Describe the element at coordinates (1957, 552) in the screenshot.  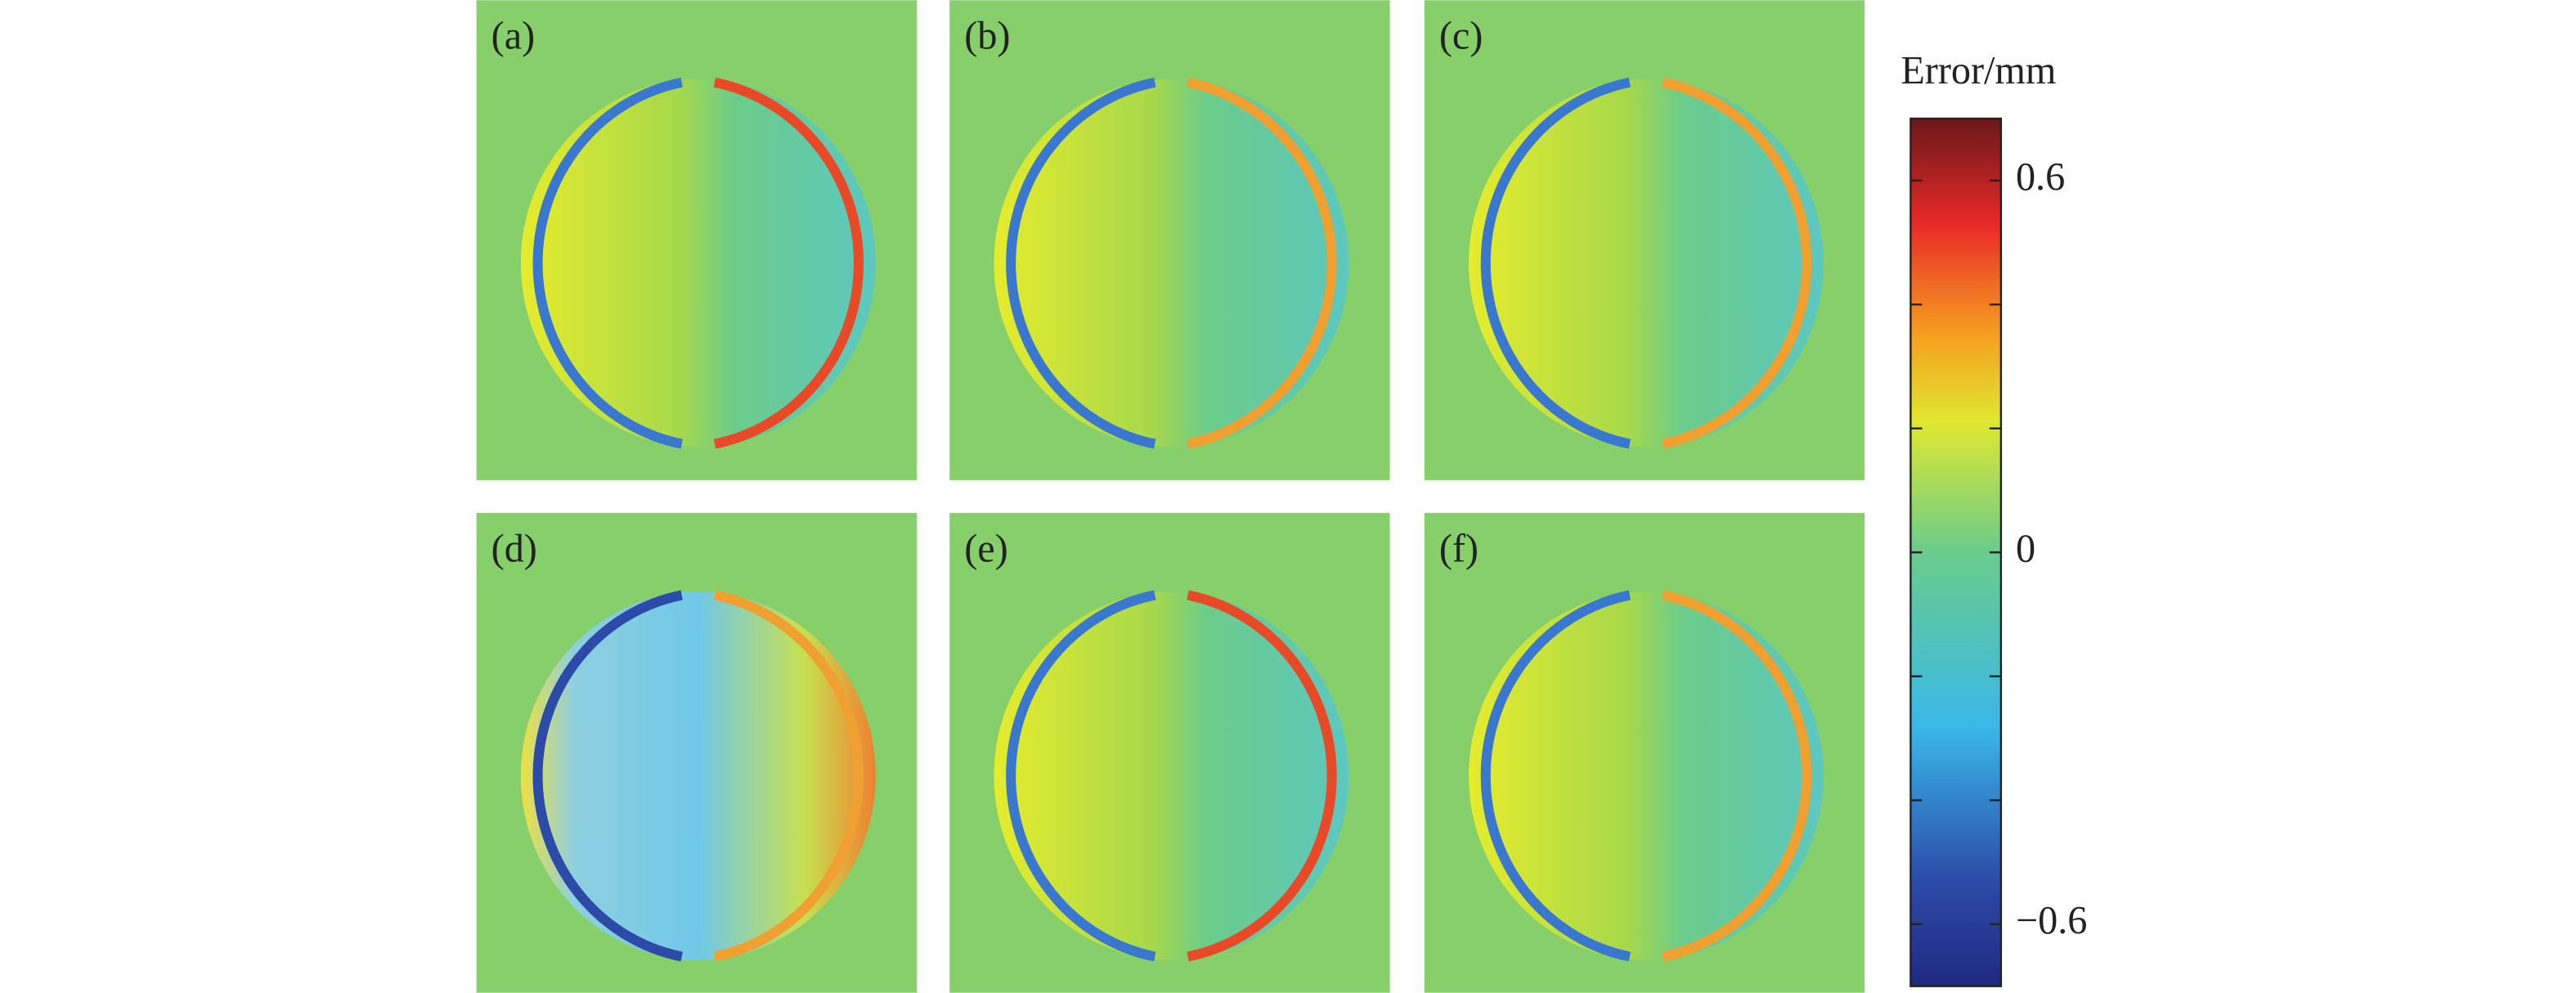
I see `colorbar` at that location.